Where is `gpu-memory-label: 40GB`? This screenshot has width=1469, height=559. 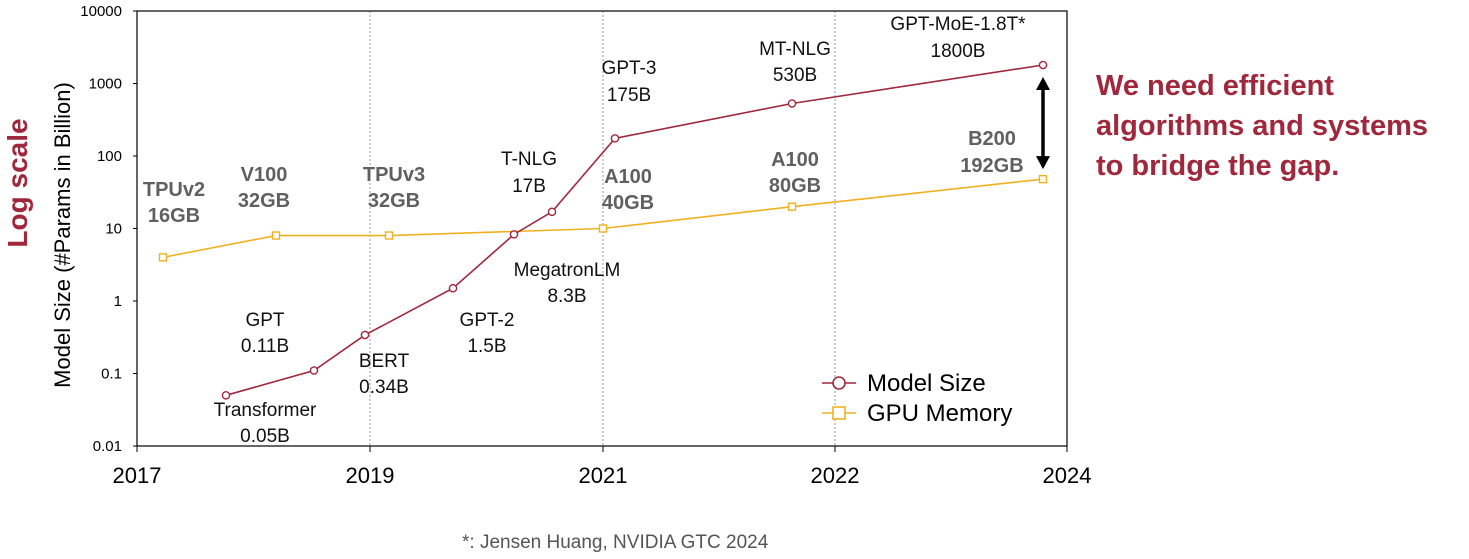
gpu-memory-label: 40GB is located at coordinates (628, 203).